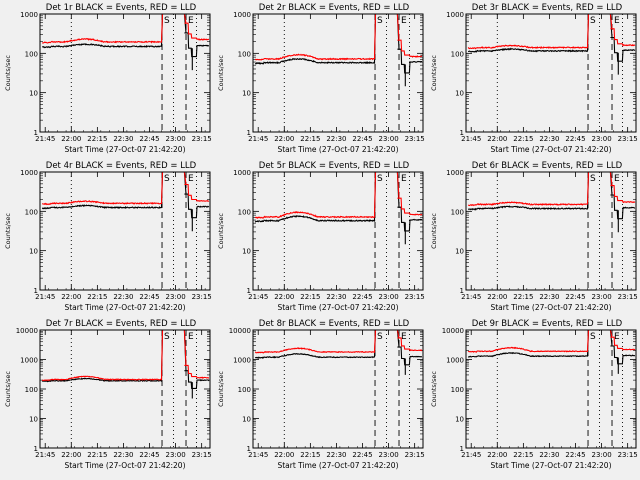 This screenshot has height=480, width=640. I want to click on chart-title: Det 2r BLACK = Events, RED = LLD, so click(334, 8).